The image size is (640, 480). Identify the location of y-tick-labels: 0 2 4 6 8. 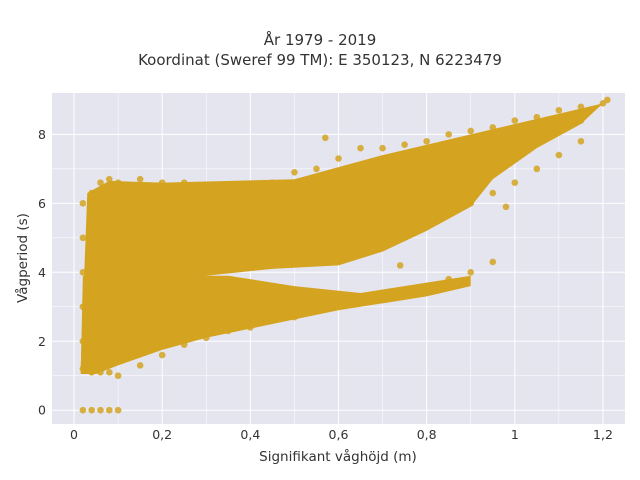
(42, 272).